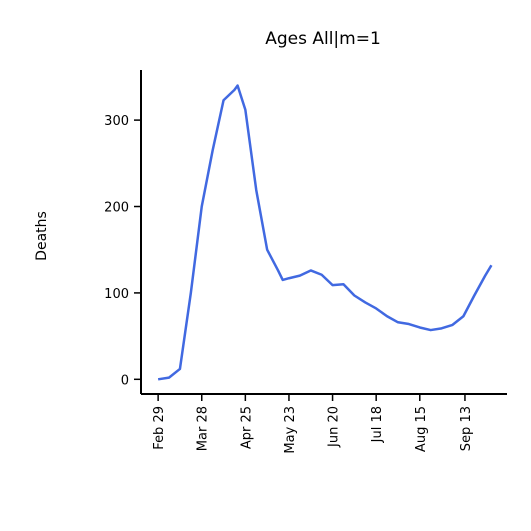 The image size is (531, 531). I want to click on y-tick-label: 100, so click(116, 294).